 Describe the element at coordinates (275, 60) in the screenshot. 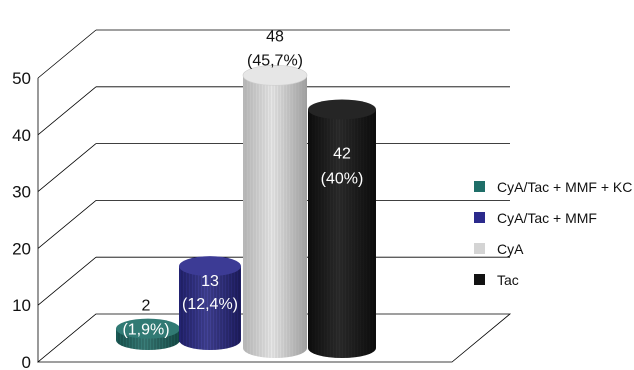

I see `data-label-percent: (45,7%)` at that location.